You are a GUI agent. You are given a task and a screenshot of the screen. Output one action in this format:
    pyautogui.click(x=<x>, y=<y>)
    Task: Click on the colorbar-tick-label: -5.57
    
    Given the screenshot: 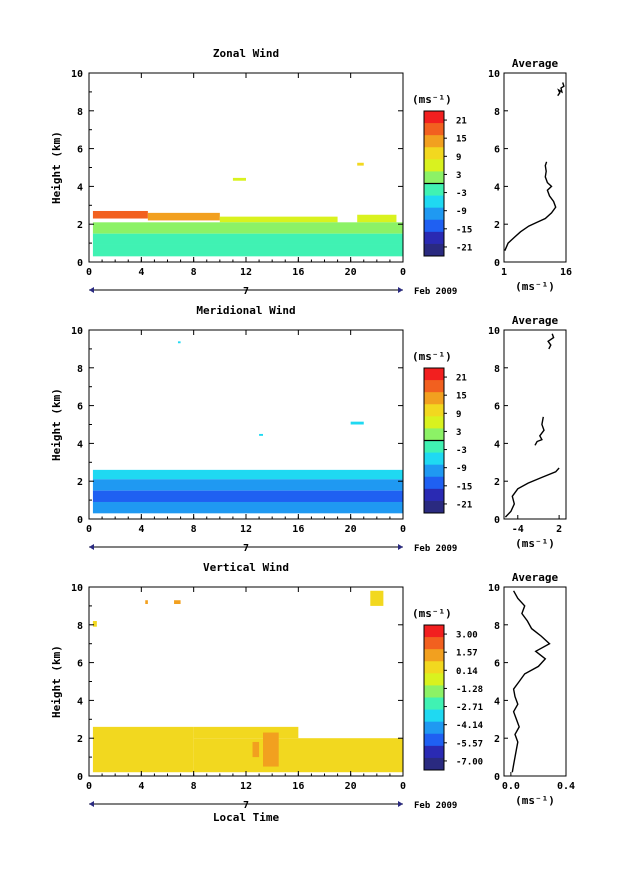 What is the action you would take?
    pyautogui.click(x=469, y=744)
    